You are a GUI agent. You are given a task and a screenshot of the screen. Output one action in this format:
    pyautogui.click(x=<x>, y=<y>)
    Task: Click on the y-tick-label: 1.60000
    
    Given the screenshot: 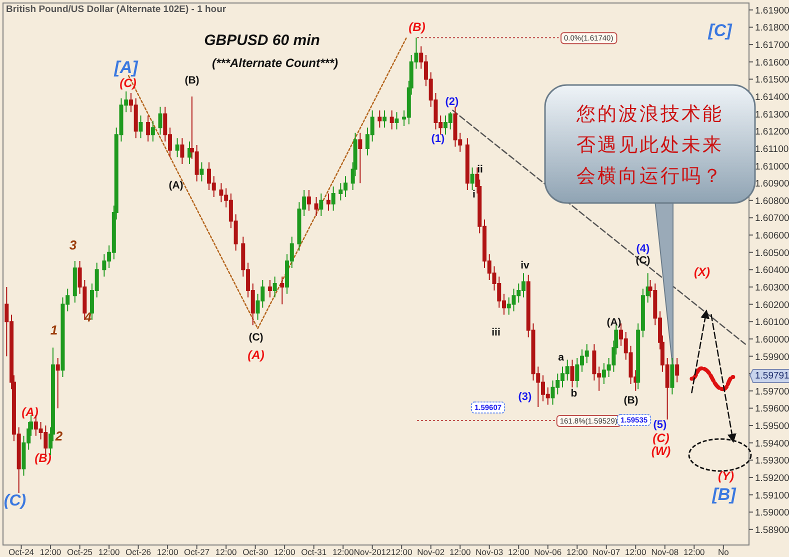 What is the action you would take?
    pyautogui.click(x=772, y=340)
    